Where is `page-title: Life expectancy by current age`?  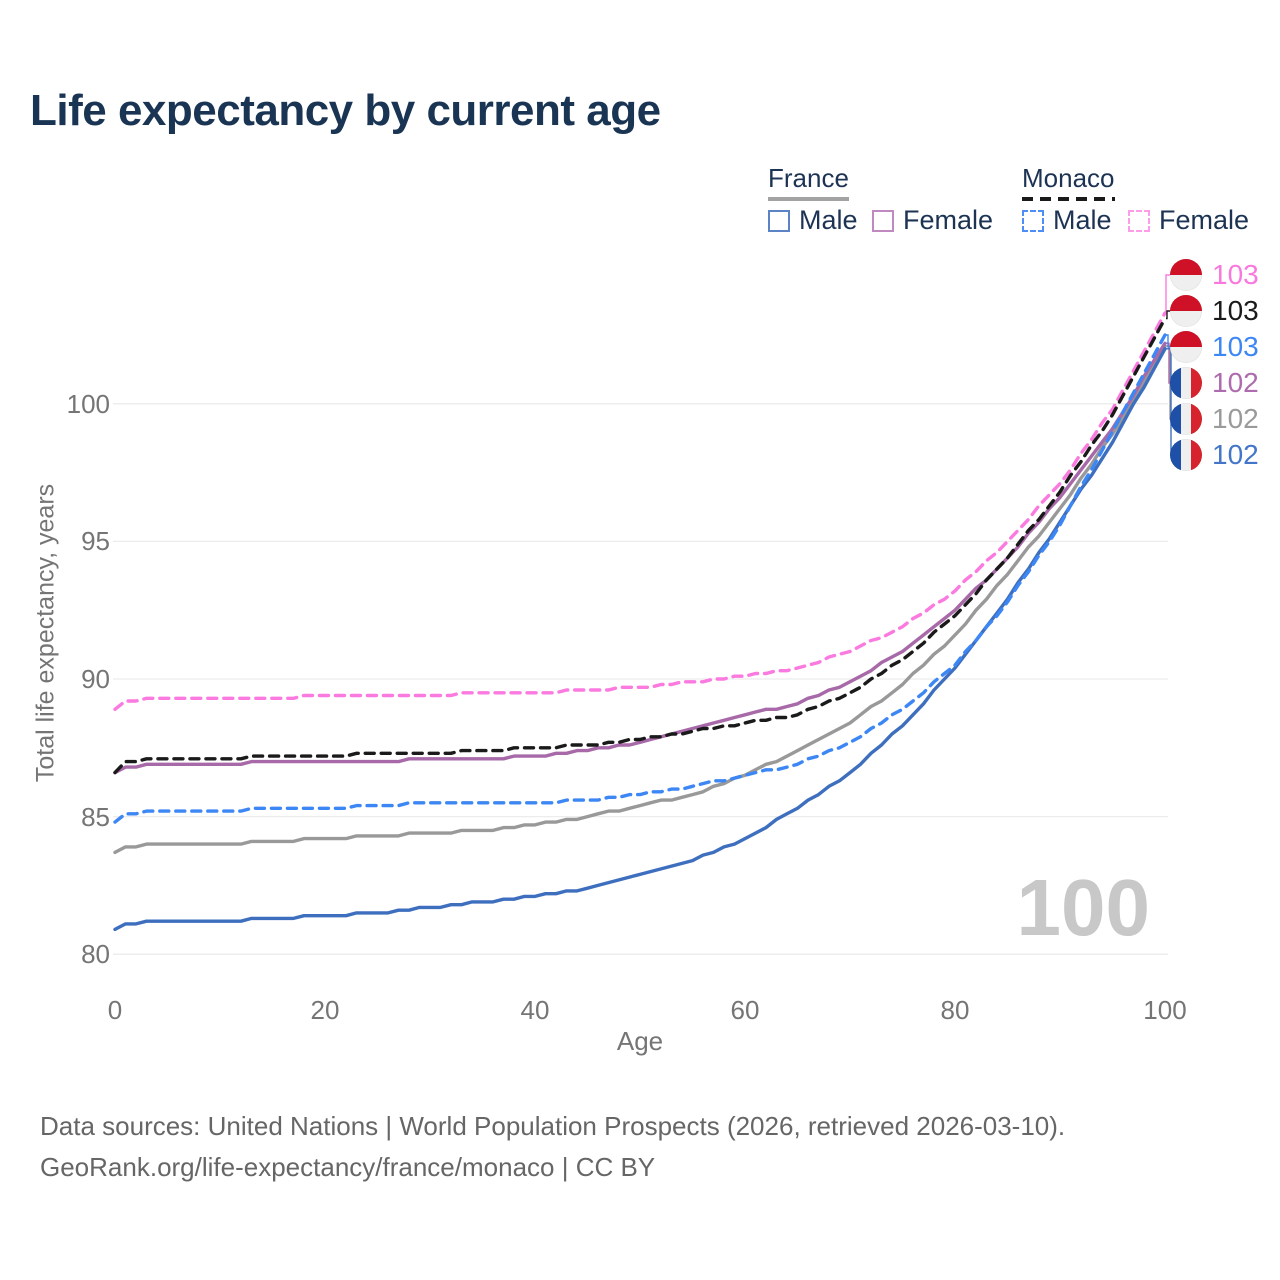 page-title: Life expectancy by current age is located at coordinates (345, 110).